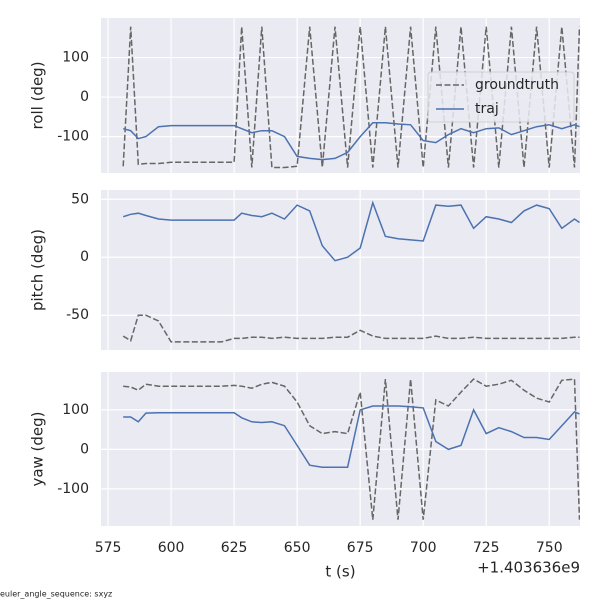 This screenshot has width=600, height=600. I want to click on offset-text: +1.403636e9, so click(528, 568).